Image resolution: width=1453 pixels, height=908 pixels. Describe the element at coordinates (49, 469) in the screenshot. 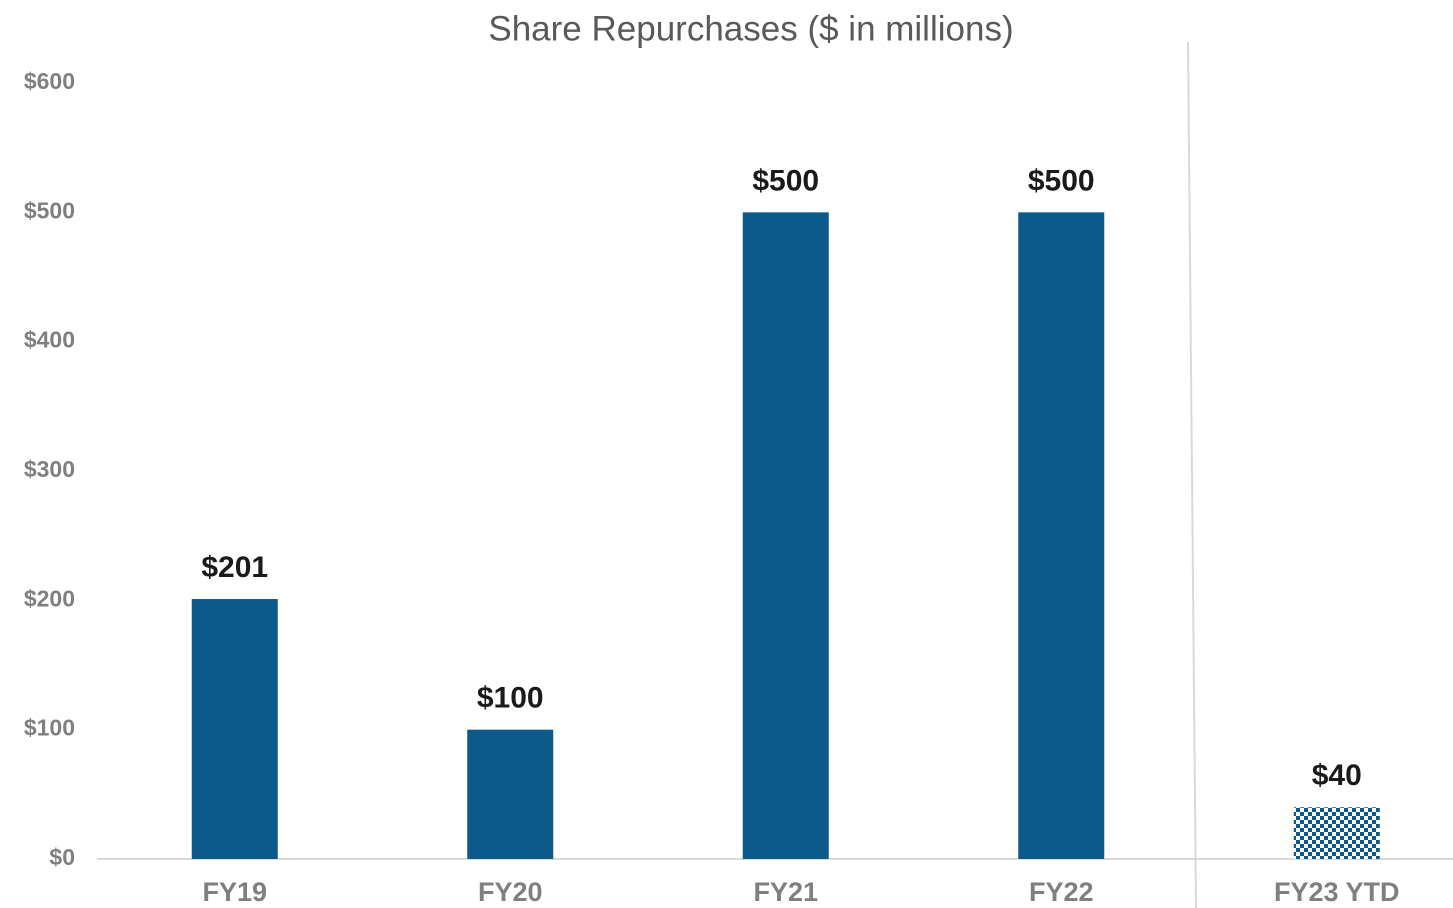

I see `y-tick-label: $300` at that location.